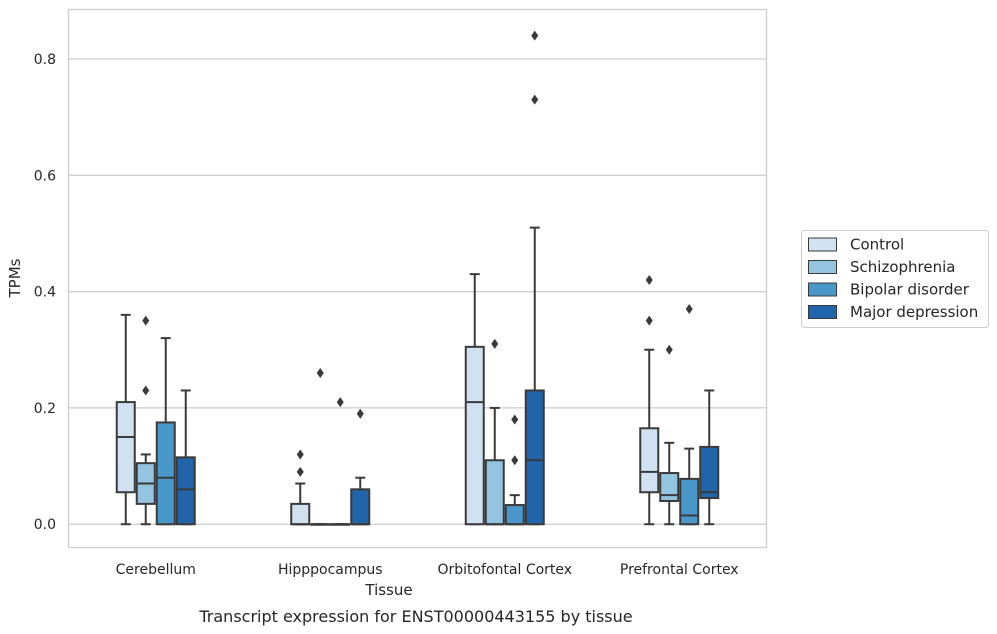  I want to click on legend-label: Major depression, so click(914, 312).